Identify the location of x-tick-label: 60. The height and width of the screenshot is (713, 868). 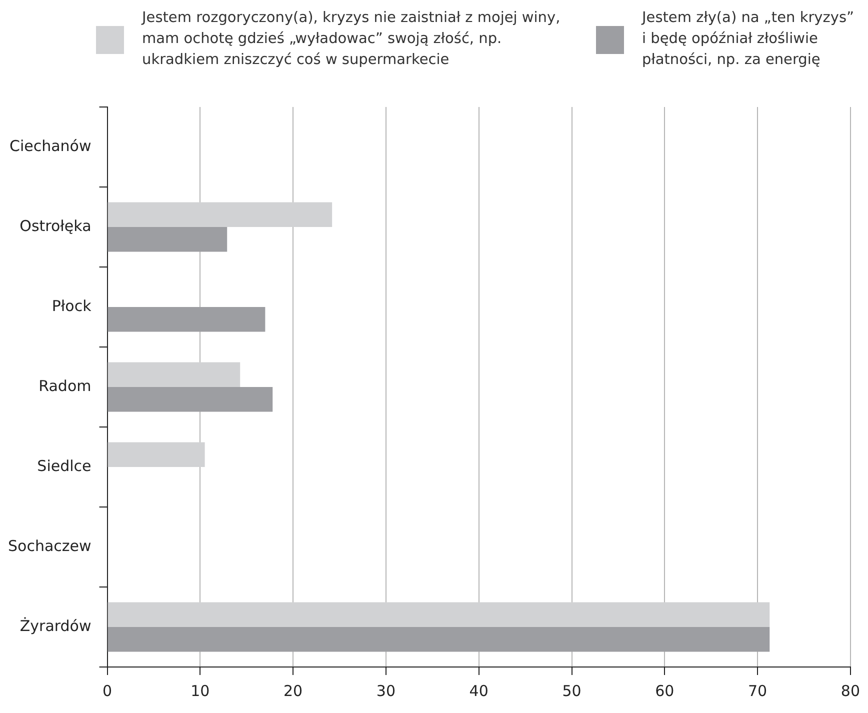
(664, 691).